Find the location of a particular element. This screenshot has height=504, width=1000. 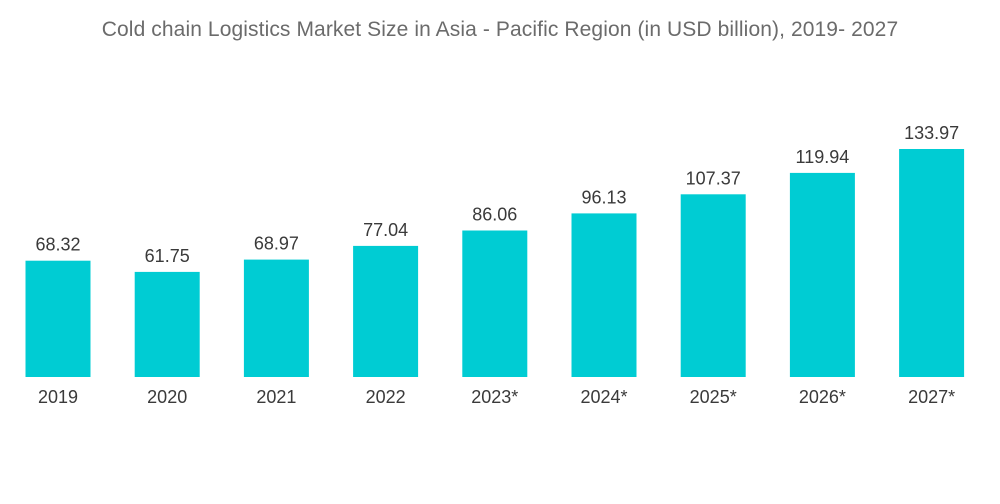

x-tick-label: 2023* is located at coordinates (494, 397).